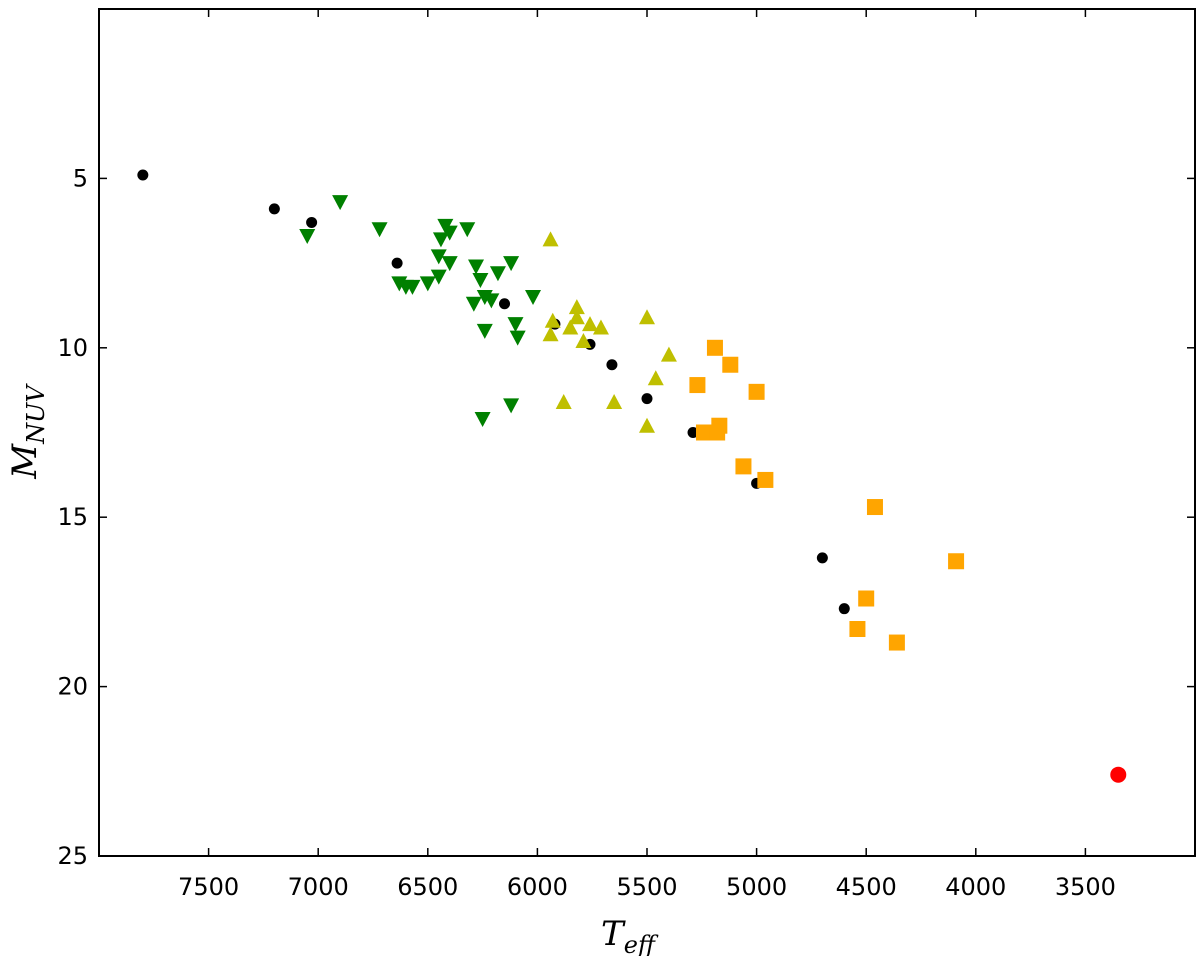 This screenshot has width=1200, height=956. Describe the element at coordinates (1085, 887) in the screenshot. I see `x-tick-label: 3500` at that location.